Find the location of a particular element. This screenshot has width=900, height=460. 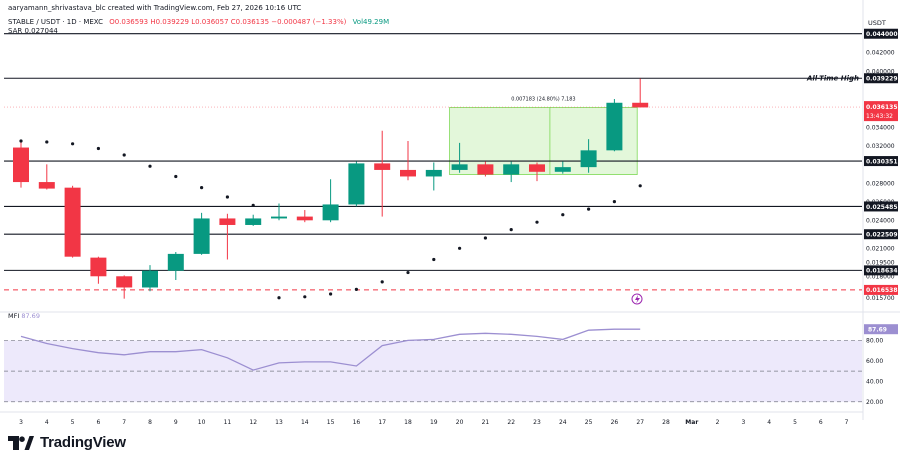

time-tick-label: 10 is located at coordinates (202, 422).